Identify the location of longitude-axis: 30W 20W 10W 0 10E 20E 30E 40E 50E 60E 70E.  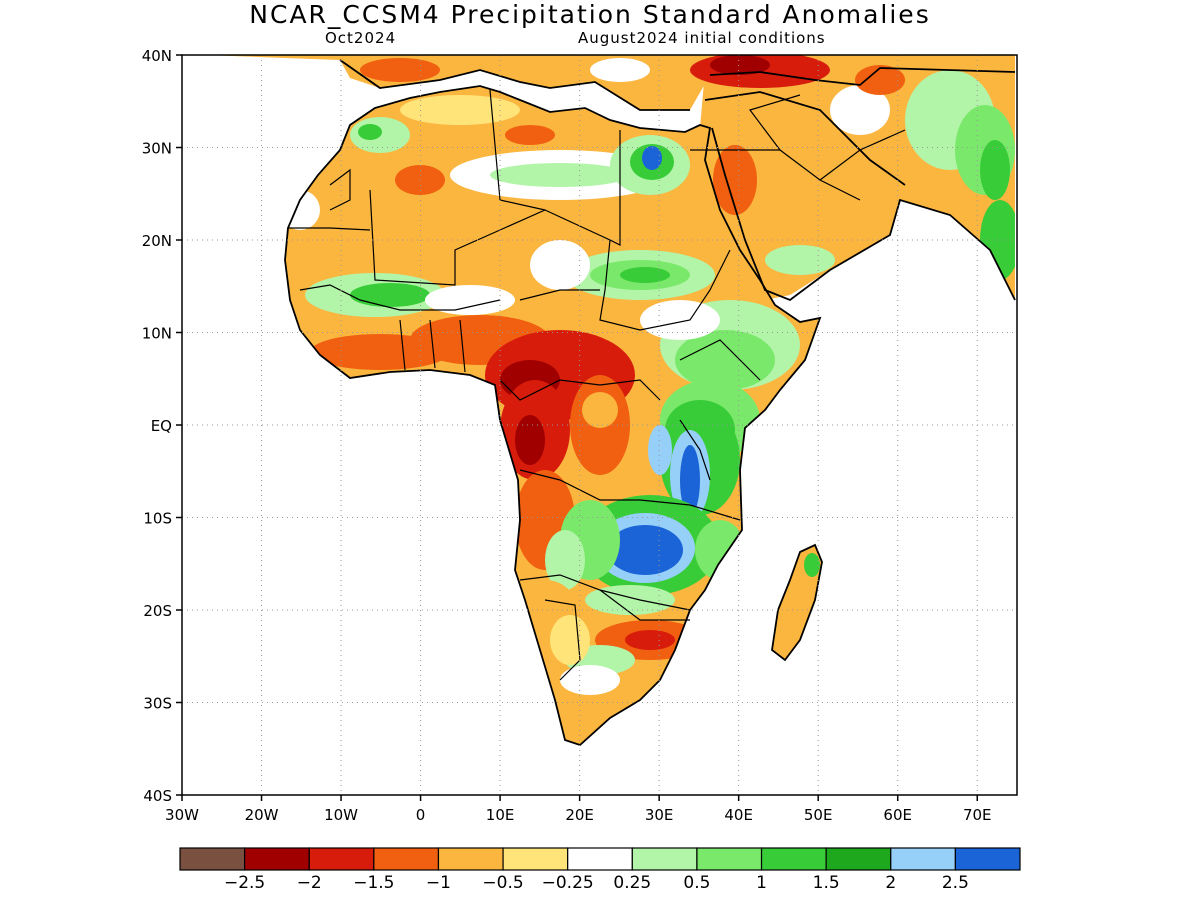
(578, 809).